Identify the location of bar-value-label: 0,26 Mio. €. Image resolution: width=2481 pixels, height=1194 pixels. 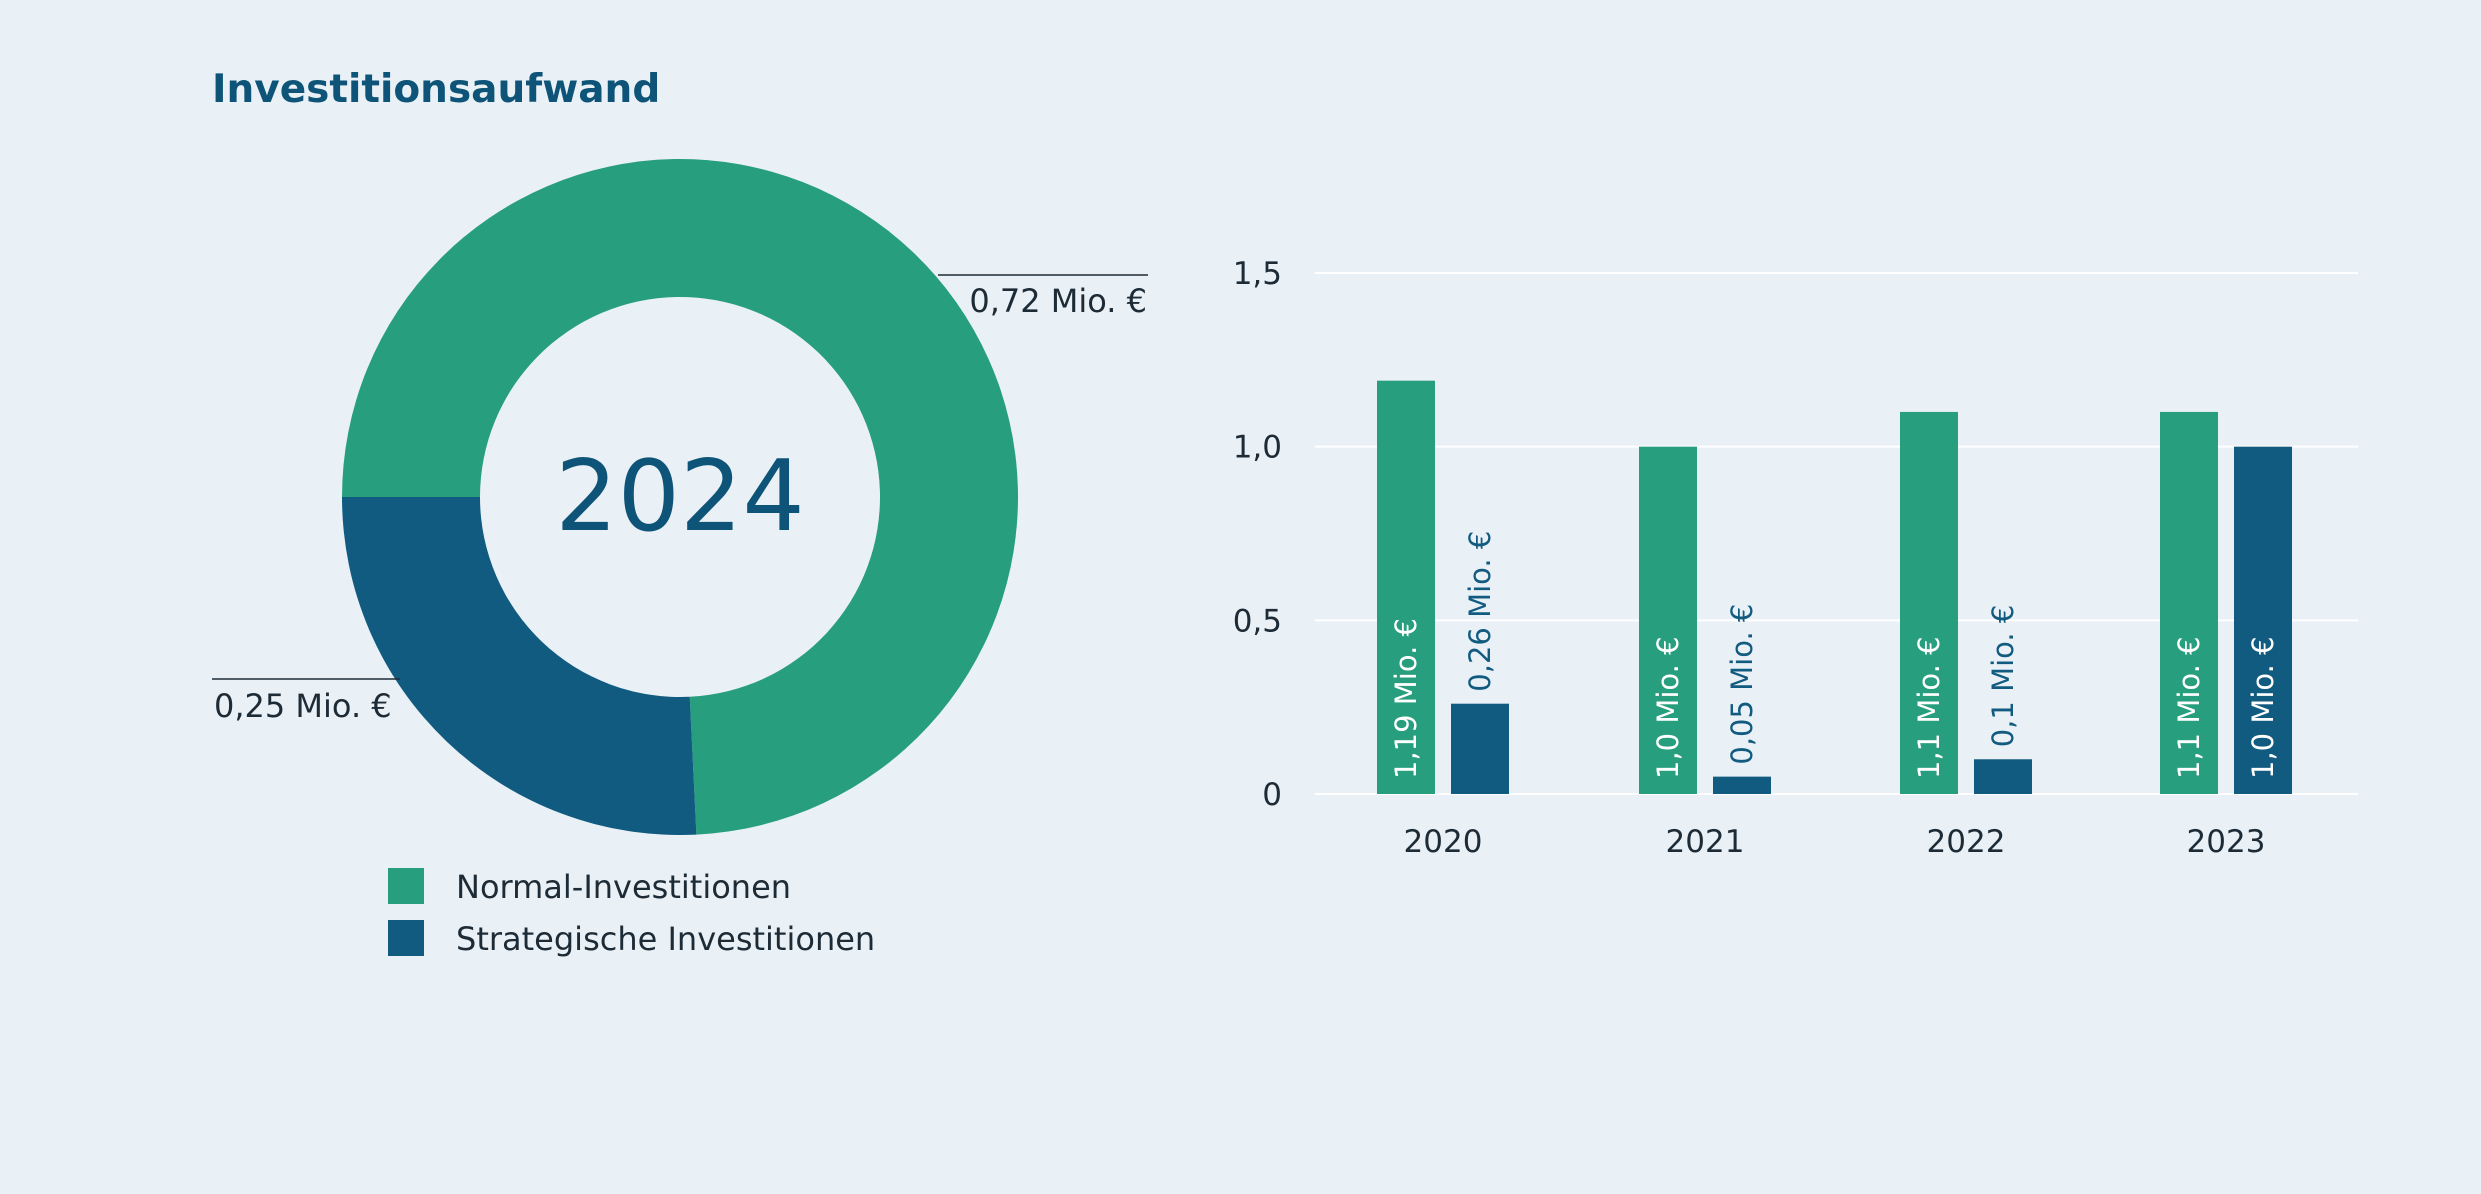
(1480, 611).